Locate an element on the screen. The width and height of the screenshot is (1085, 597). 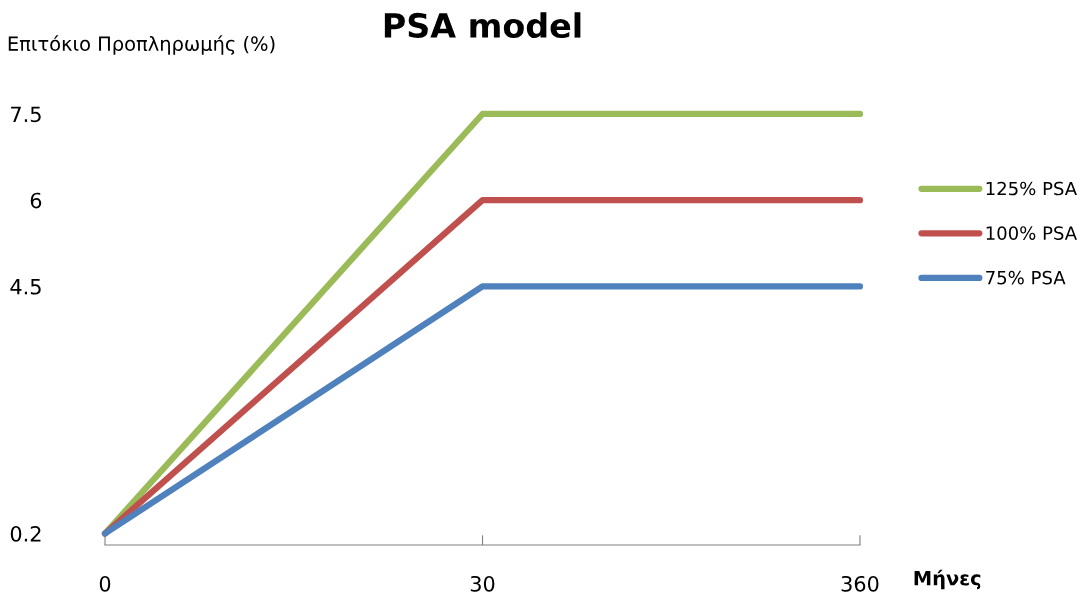
y-tick-label: 6 is located at coordinates (36, 200).